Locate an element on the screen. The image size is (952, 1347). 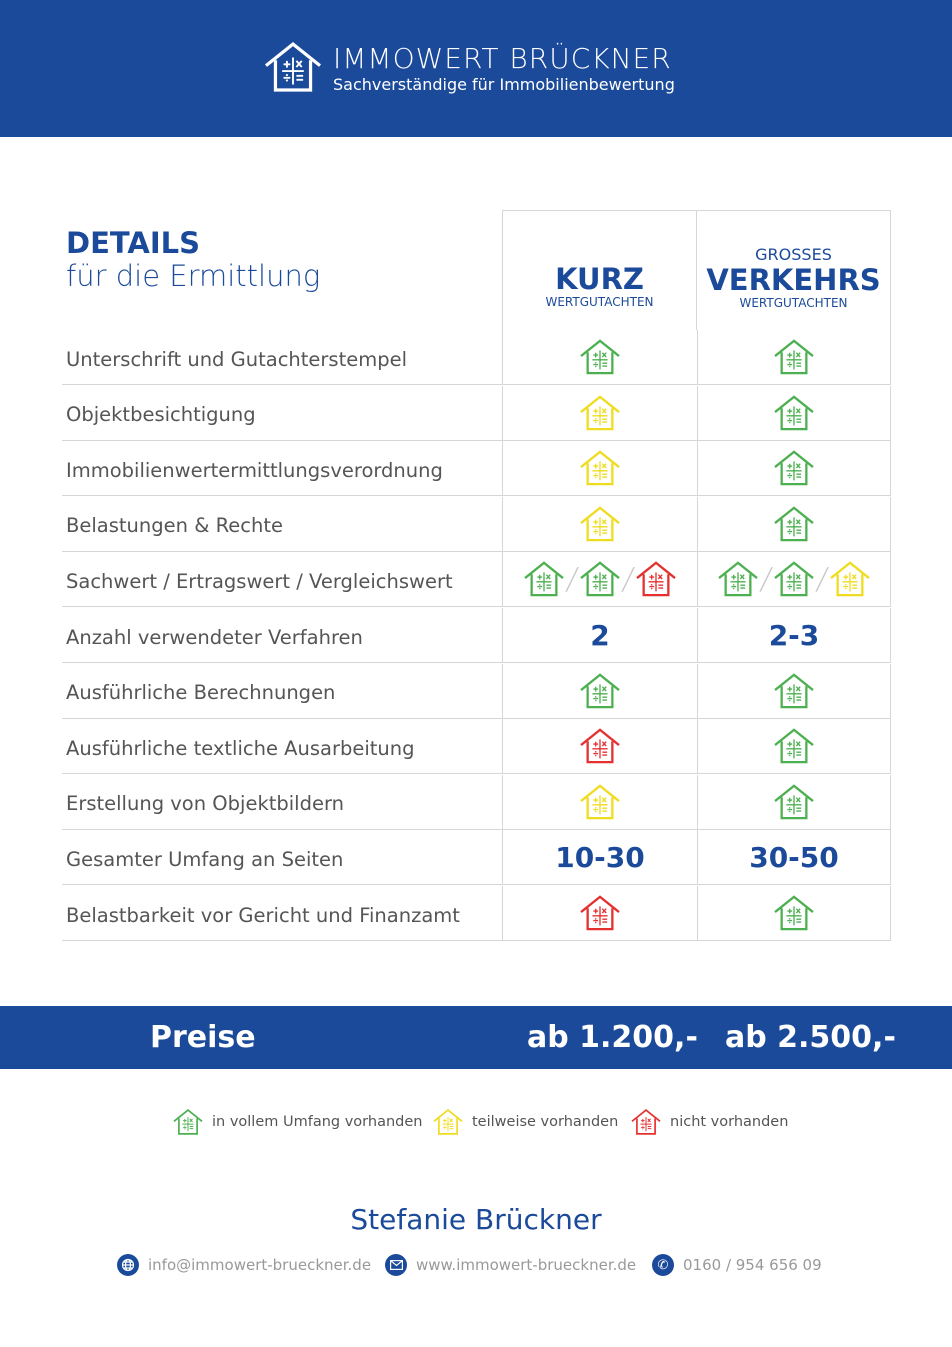
table-row: Objektbesichtigung is located at coordinates (476, 413).